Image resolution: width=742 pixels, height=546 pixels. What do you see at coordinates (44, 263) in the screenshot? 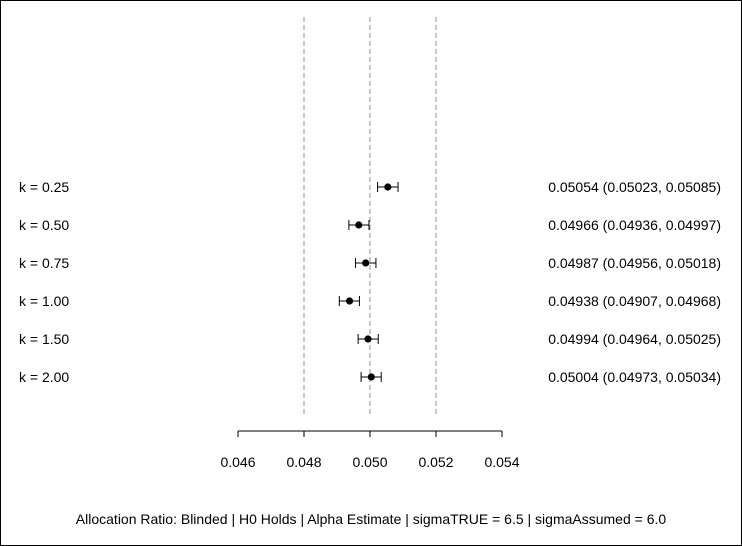
I see `row-label: k = 0.75` at bounding box center [44, 263].